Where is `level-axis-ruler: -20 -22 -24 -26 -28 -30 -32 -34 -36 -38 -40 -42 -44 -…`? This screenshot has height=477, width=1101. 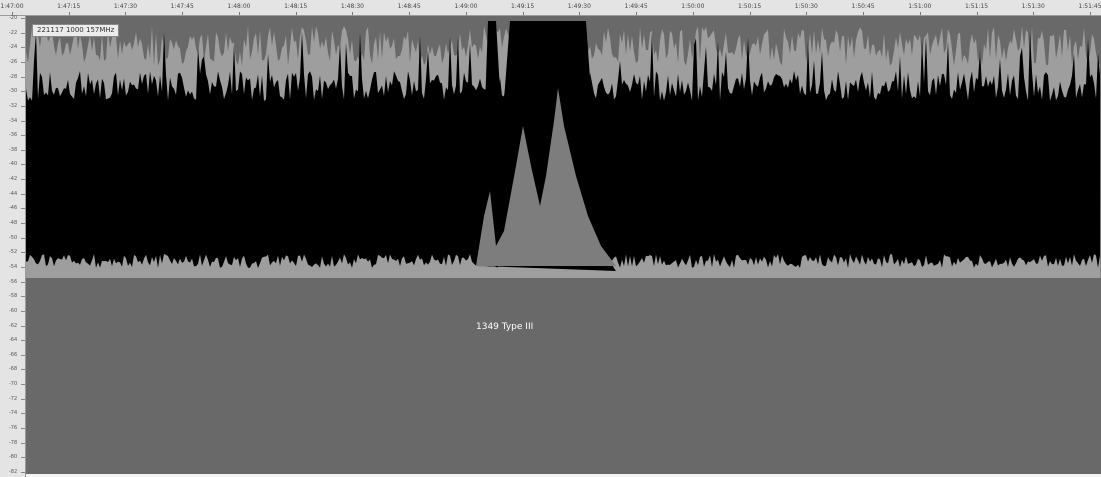
level-axis-ruler: -20 -22 -24 -26 -28 -30 -32 -34 -36 -38 -40 -42 -44 -… is located at coordinates (13, 246).